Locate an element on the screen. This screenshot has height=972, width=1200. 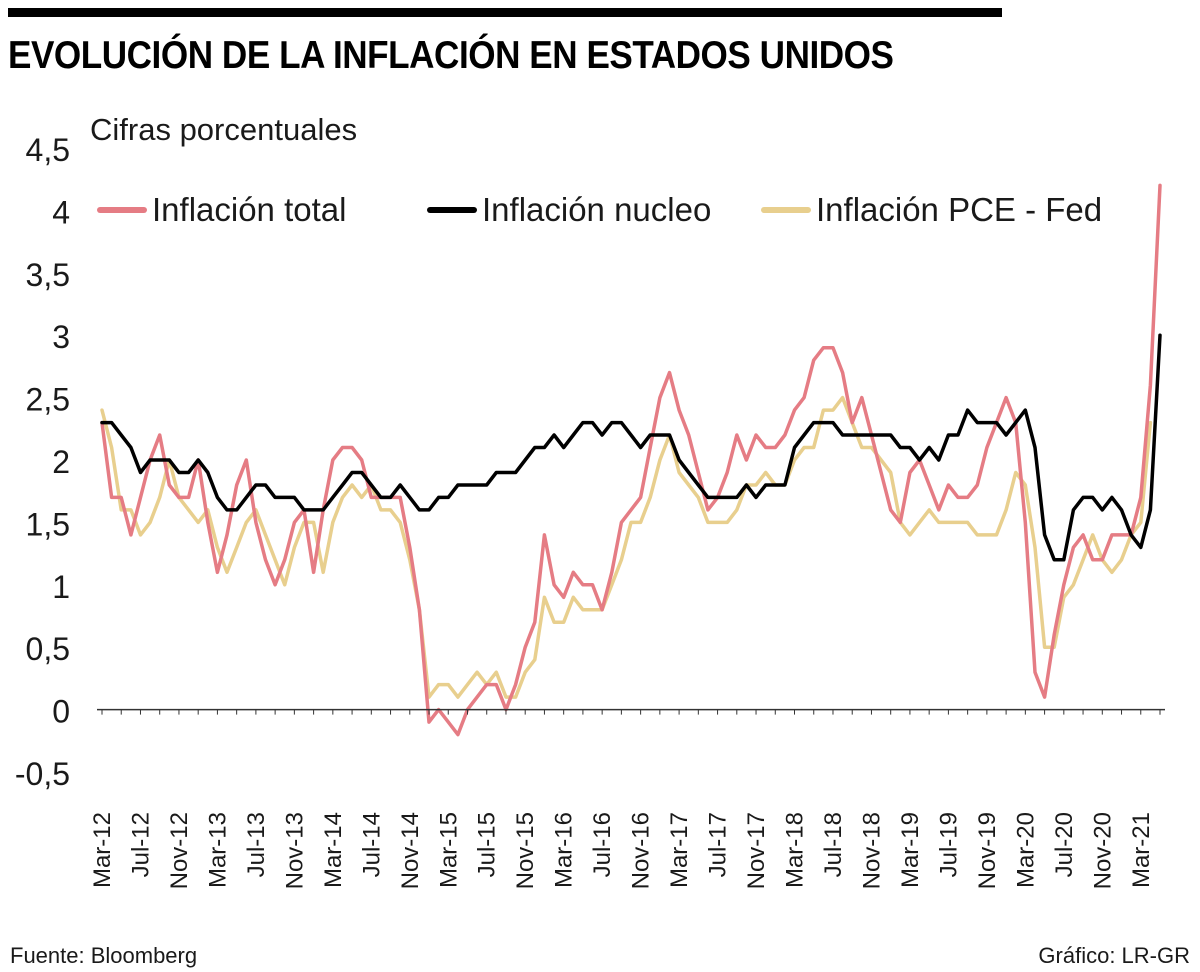
x-tick-label: Mar-17 is located at coordinates (679, 850).